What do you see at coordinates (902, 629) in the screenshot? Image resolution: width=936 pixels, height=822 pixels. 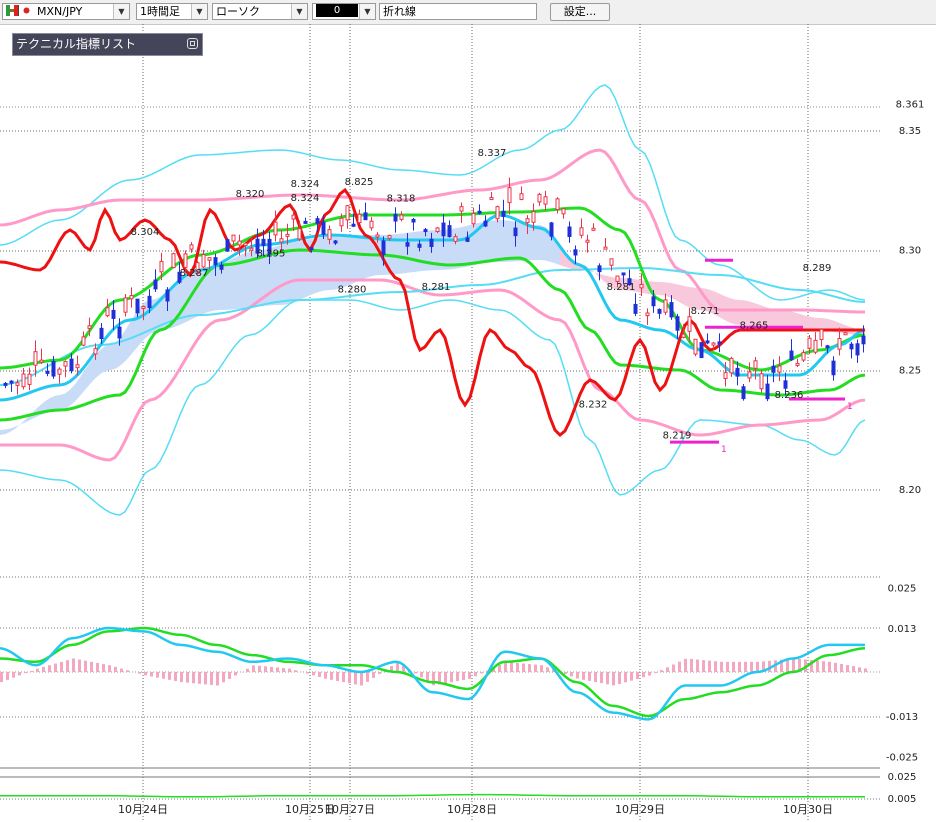 I see `macd-tick: 0.013` at bounding box center [902, 629].